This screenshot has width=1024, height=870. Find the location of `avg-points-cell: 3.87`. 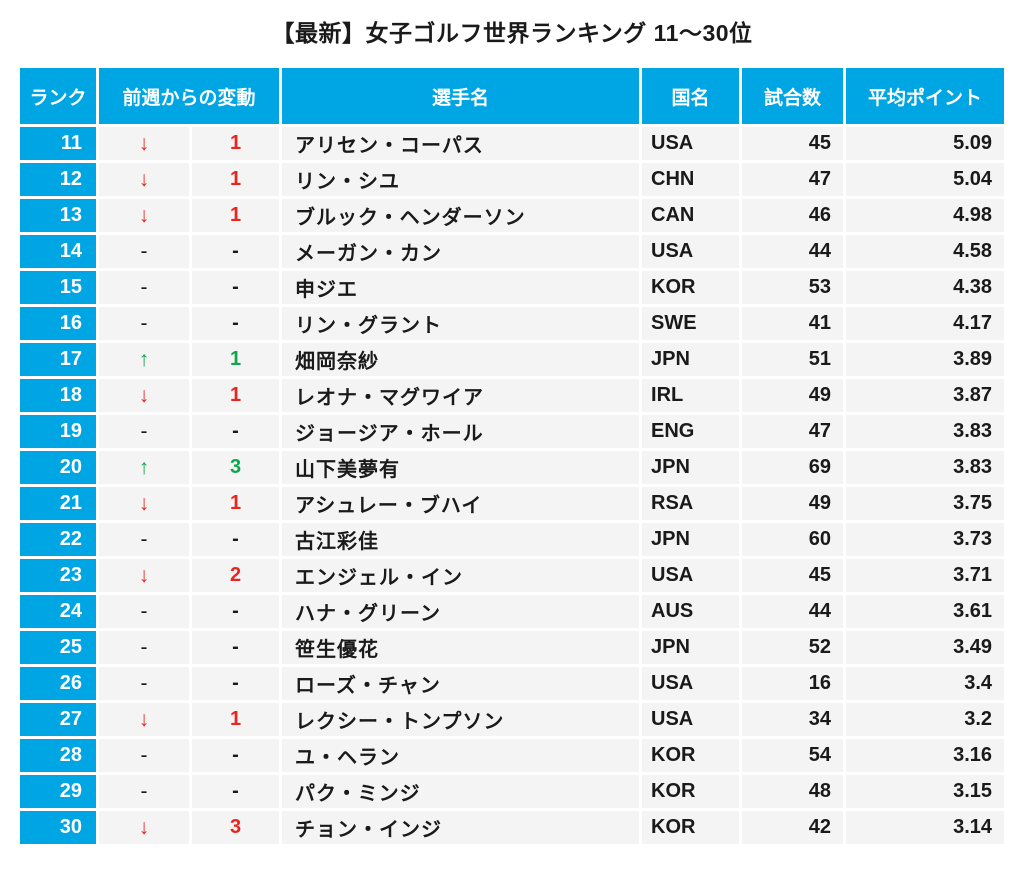

avg-points-cell: 3.87 is located at coordinates (925, 395).